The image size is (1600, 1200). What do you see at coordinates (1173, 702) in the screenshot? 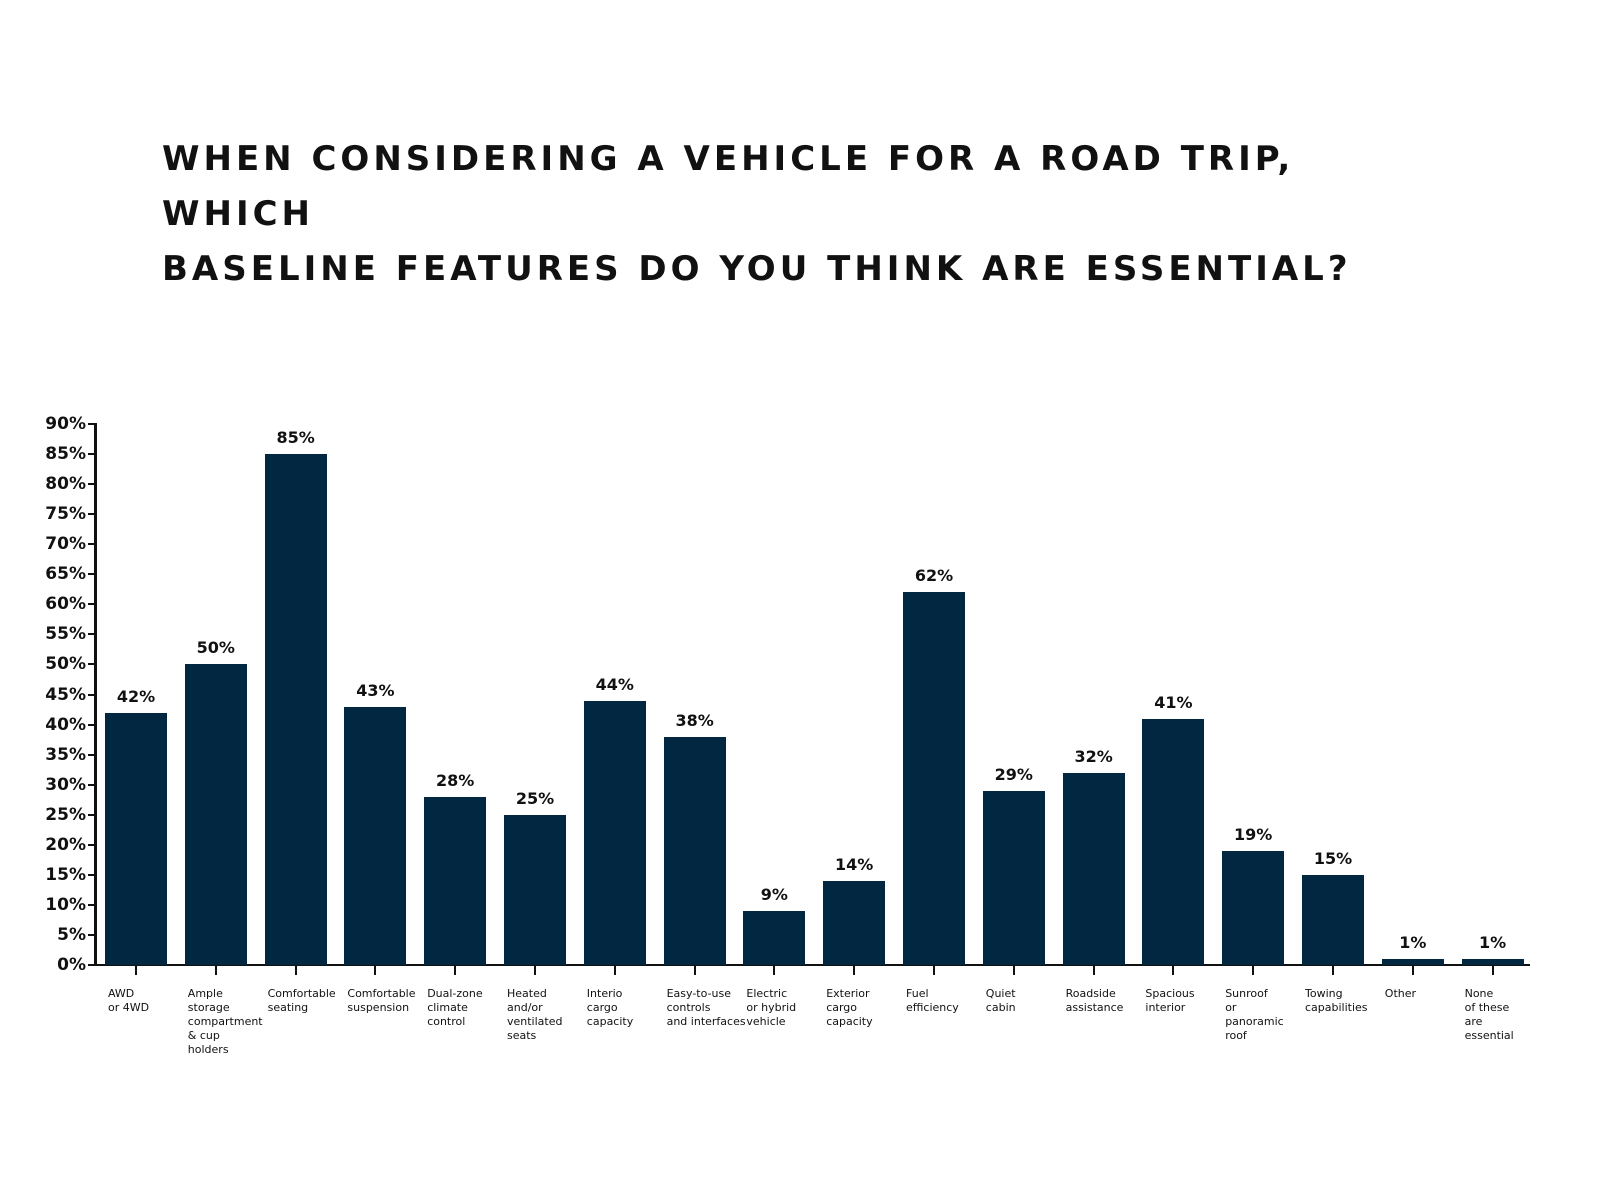
I see `bar-value-label: 41%` at bounding box center [1173, 702].